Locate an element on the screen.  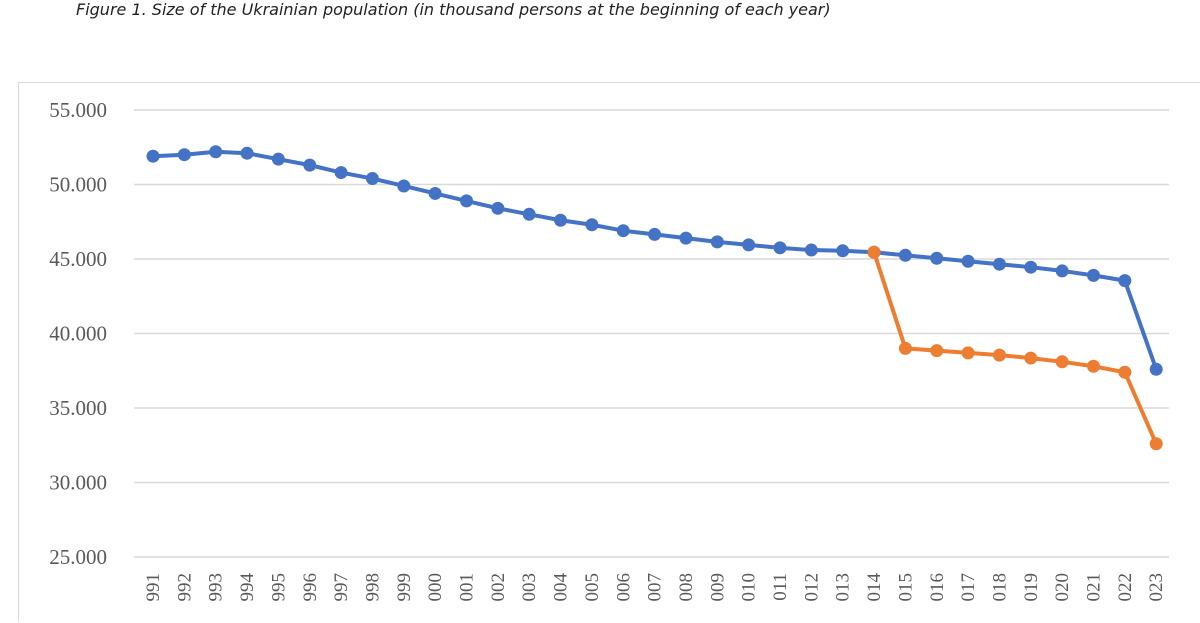
y-tick-label: 30.000 is located at coordinates (78, 483).